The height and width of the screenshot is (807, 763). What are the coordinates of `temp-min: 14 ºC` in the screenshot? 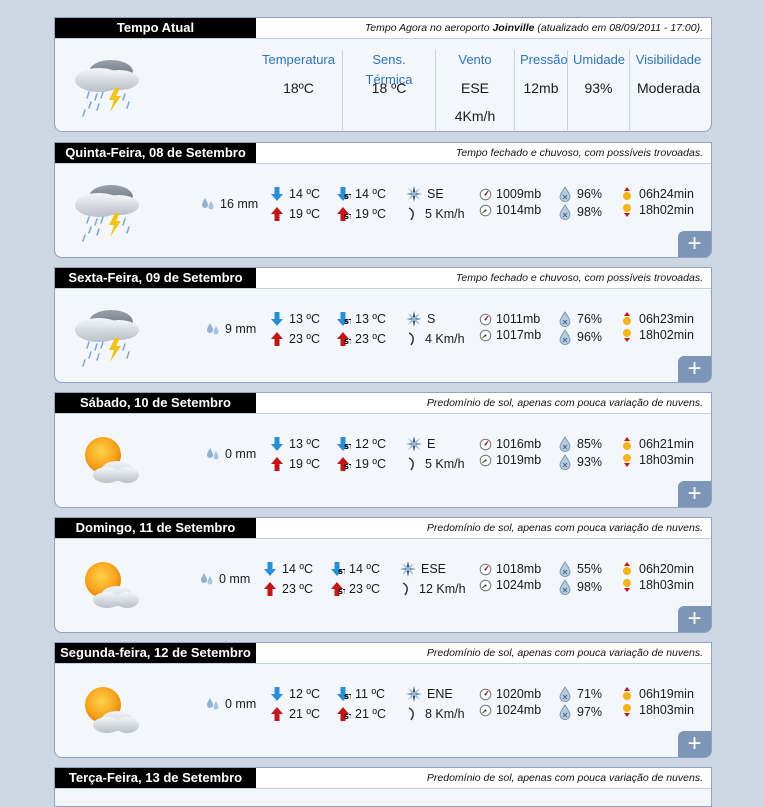 It's located at (304, 194).